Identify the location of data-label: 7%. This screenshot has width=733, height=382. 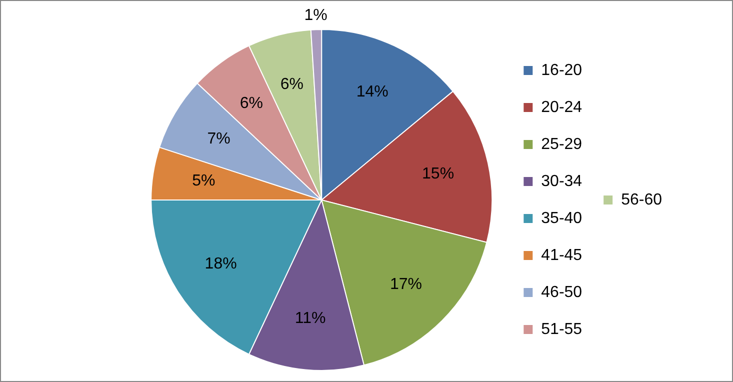
(218, 139).